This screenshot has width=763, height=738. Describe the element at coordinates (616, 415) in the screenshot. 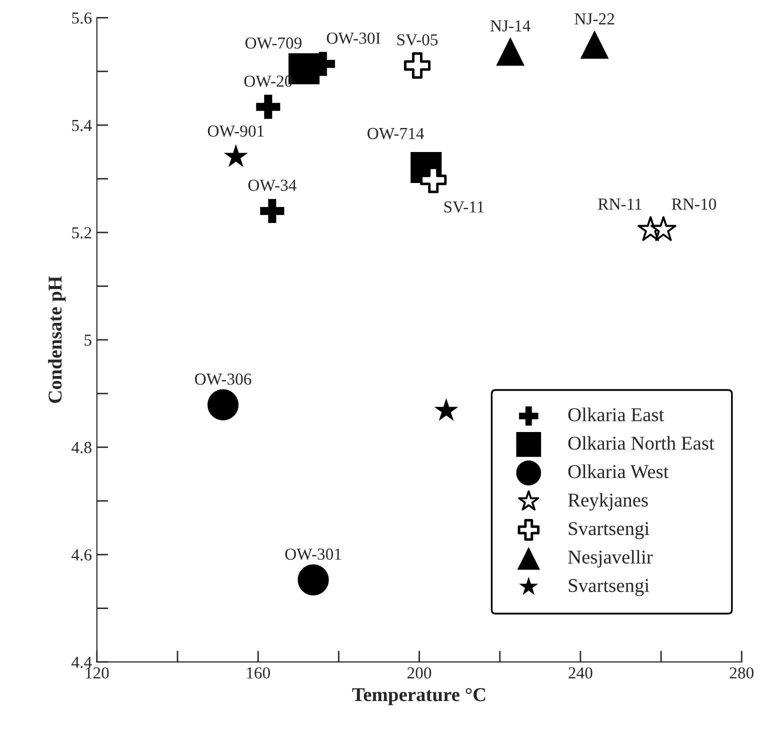

I see `legend-label: Olkaria East` at that location.